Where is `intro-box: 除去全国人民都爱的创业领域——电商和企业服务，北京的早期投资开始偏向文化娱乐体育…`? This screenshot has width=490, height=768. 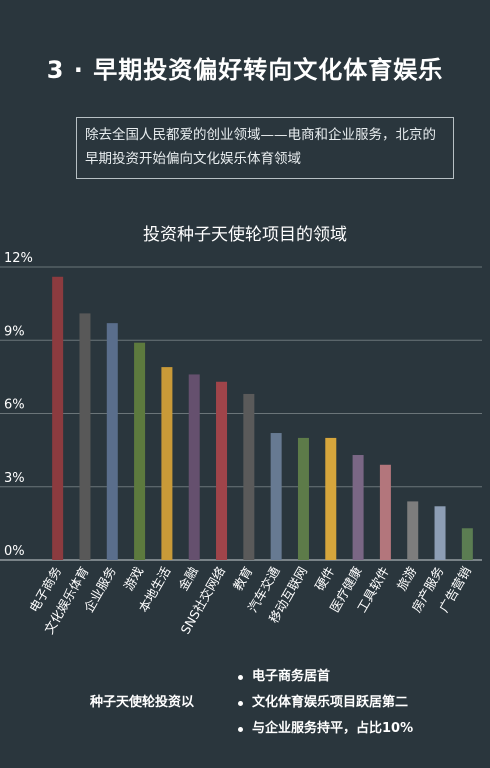
intro-box: 除去全国人民都爱的创业领域——电商和企业服务，北京的早期投资开始偏向文化娱乐体育… is located at coordinates (265, 148).